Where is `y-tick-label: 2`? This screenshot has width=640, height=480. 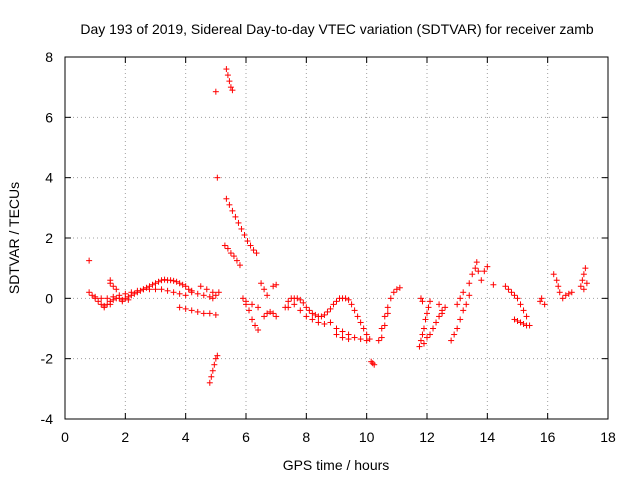
y-tick-label: 2 is located at coordinates (49, 238).